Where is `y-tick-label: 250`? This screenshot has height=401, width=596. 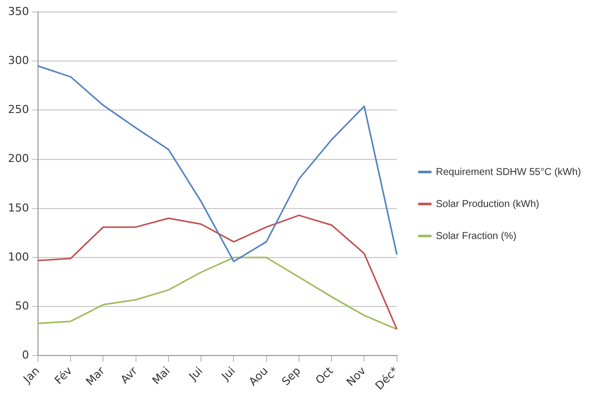 y-tick-label: 250 is located at coordinates (18, 109).